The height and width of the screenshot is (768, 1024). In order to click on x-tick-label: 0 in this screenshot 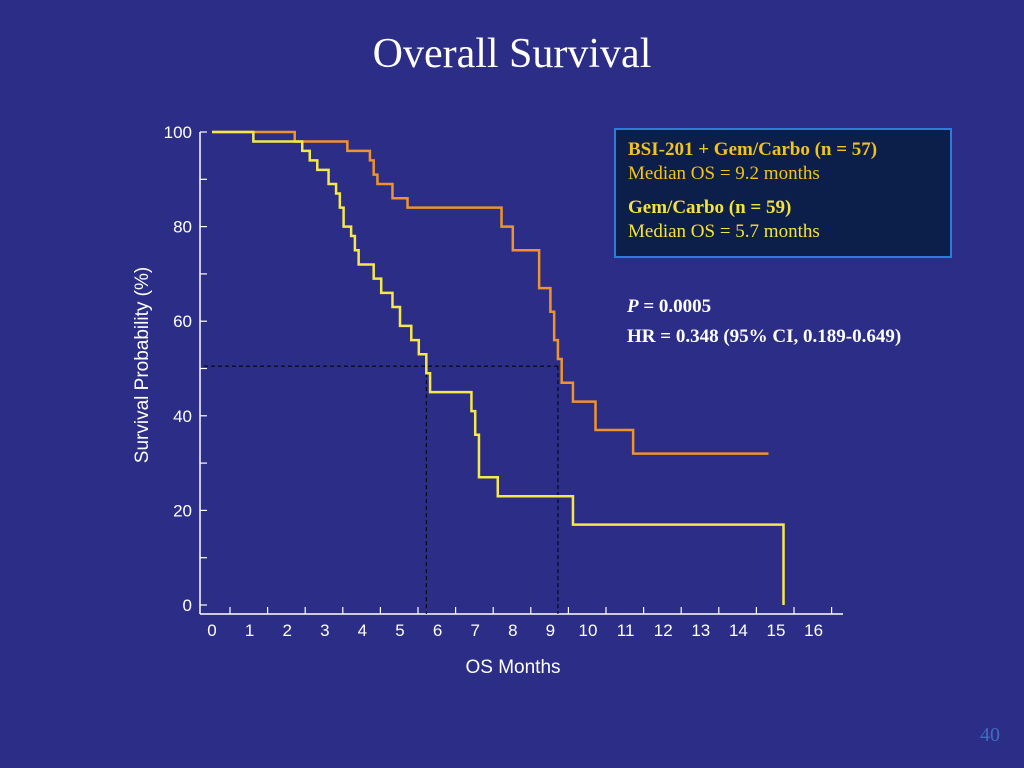, I will do `click(211, 630)`.